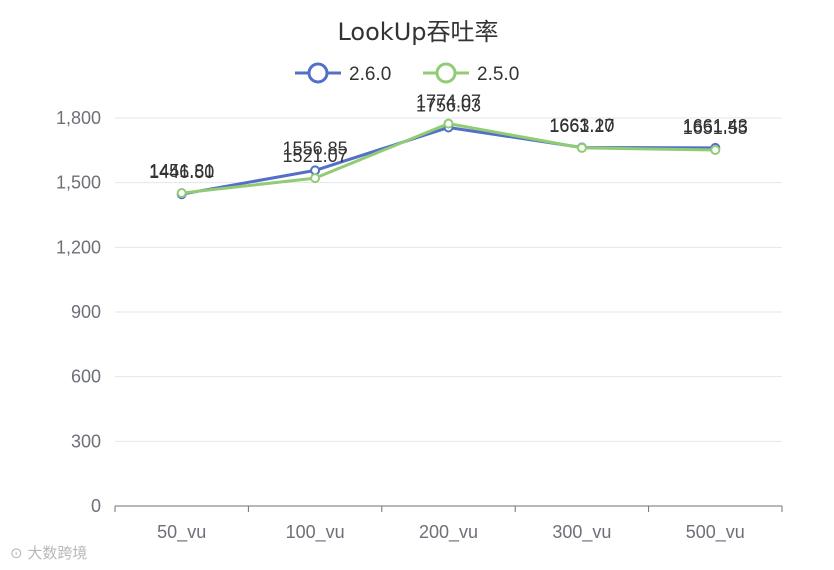  I want to click on data-label: 1661.43, so click(715, 126).